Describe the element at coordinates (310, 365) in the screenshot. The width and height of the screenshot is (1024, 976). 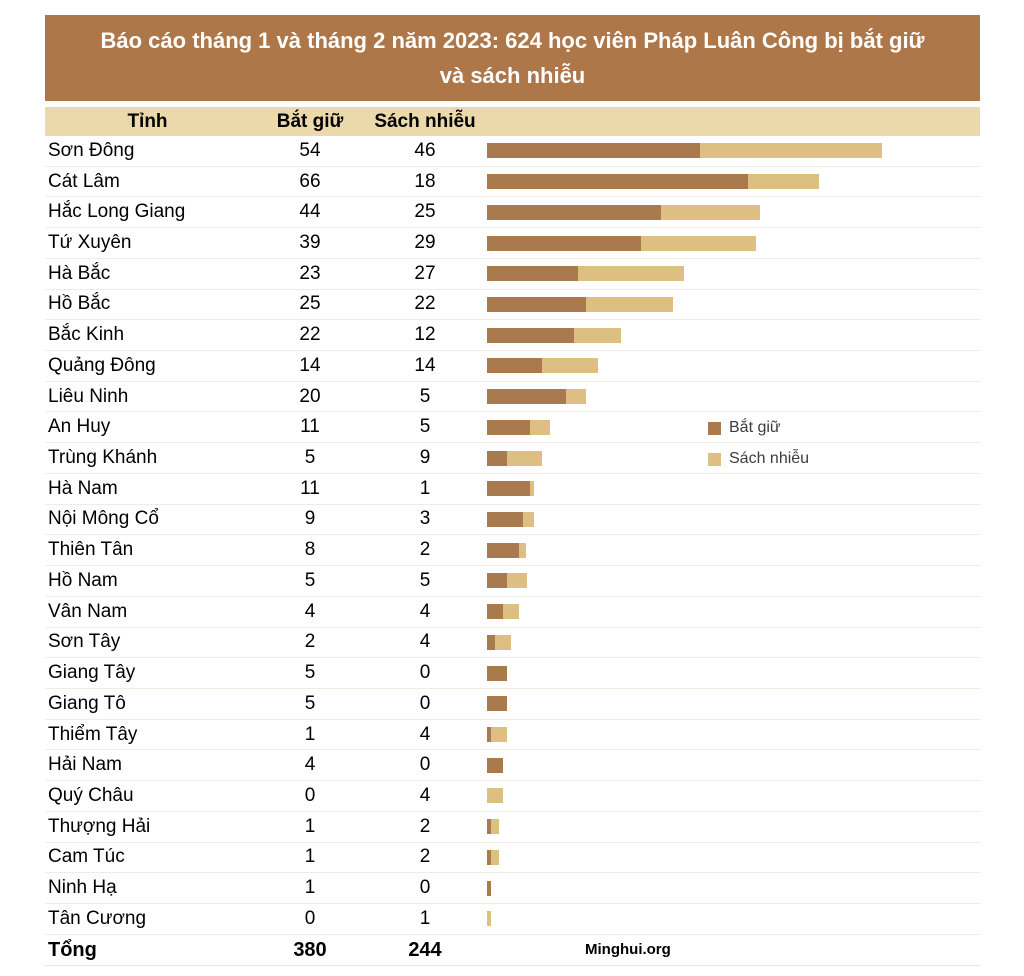
I see `arrested-value: 14` at that location.